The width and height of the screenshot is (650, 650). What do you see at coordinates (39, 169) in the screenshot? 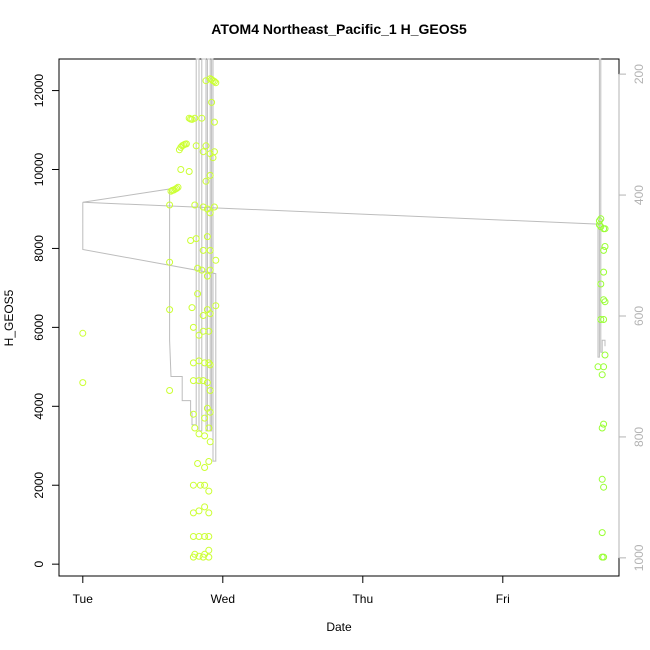
I see `y-tick-label: 10000` at bounding box center [39, 169].